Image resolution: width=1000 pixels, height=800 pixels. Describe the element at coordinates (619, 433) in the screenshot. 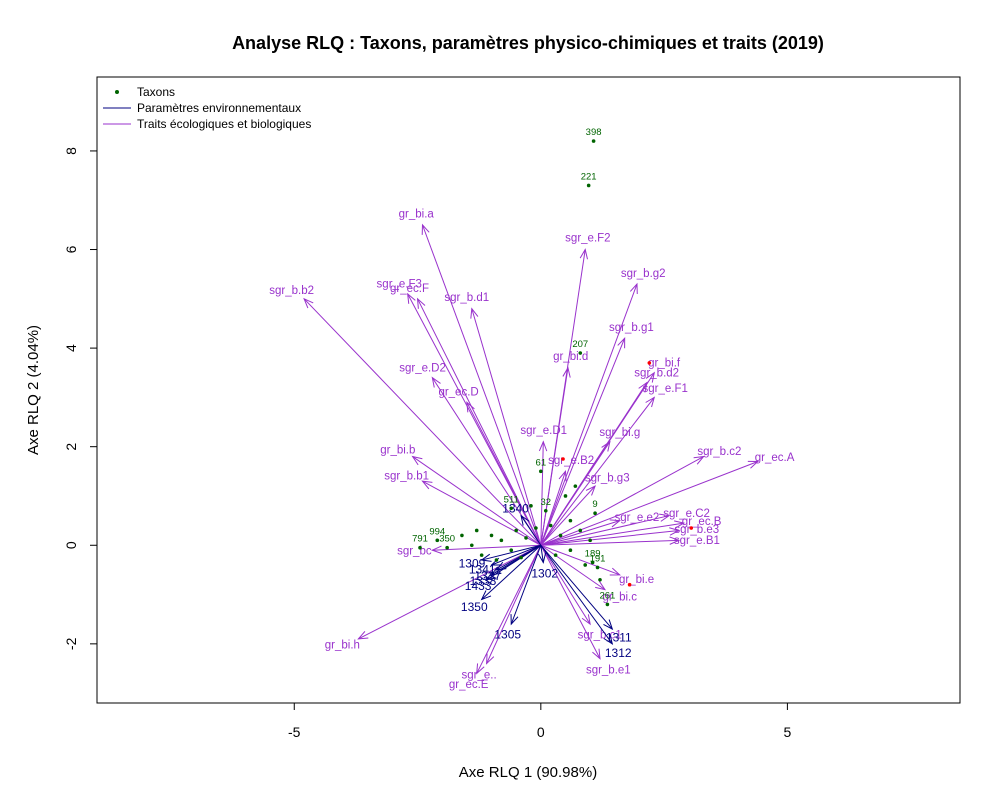

I see `trait-label: sgr_bi.g` at that location.